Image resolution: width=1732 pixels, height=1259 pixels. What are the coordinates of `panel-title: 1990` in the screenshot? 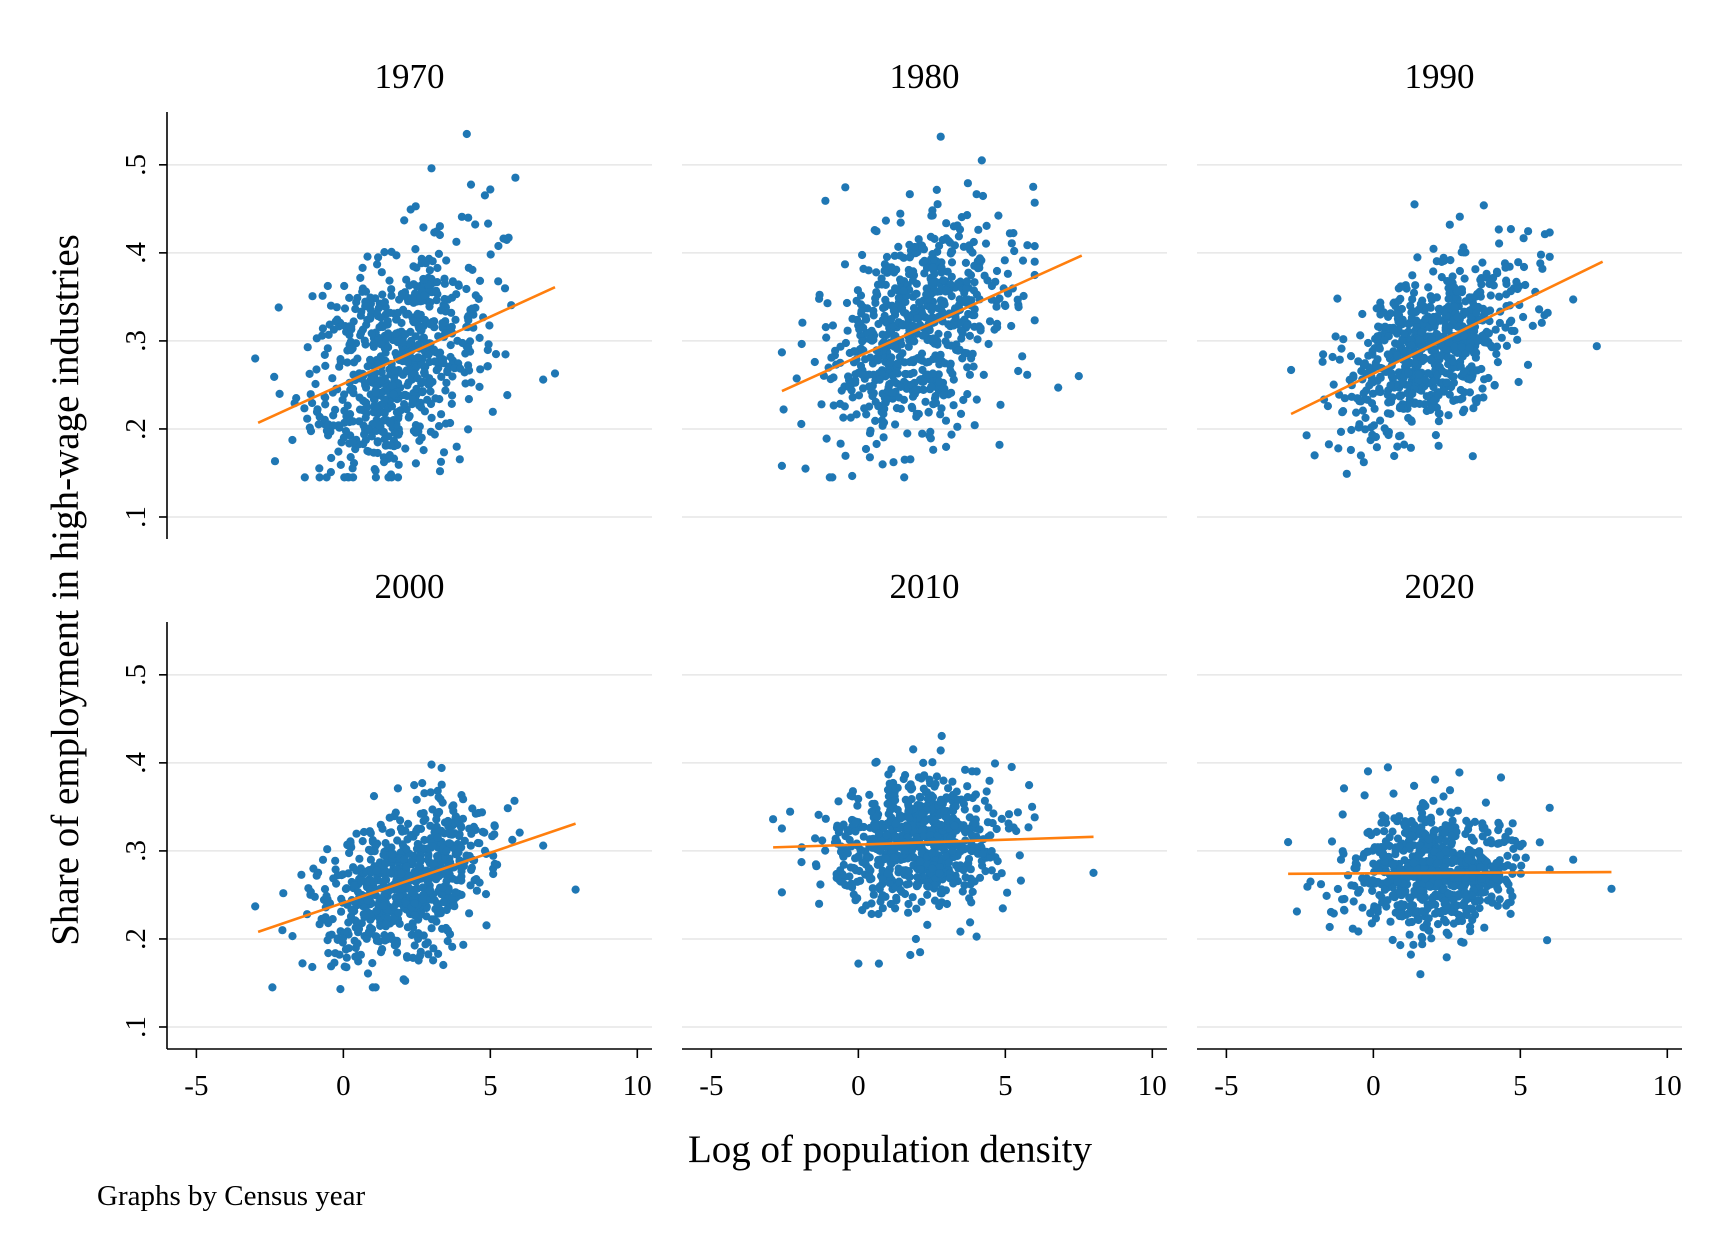 It's located at (1440, 76).